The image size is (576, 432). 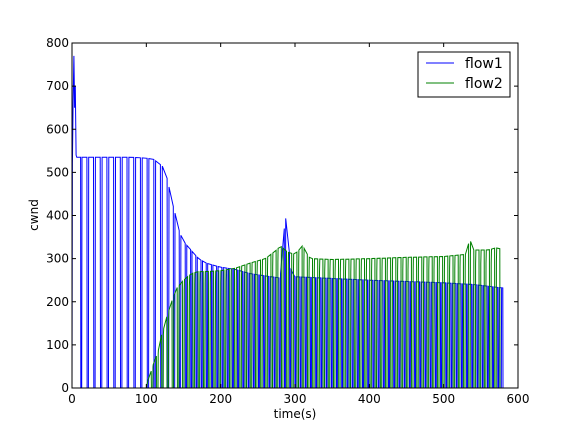 I want to click on x-tick-label: 100, so click(x=146, y=399).